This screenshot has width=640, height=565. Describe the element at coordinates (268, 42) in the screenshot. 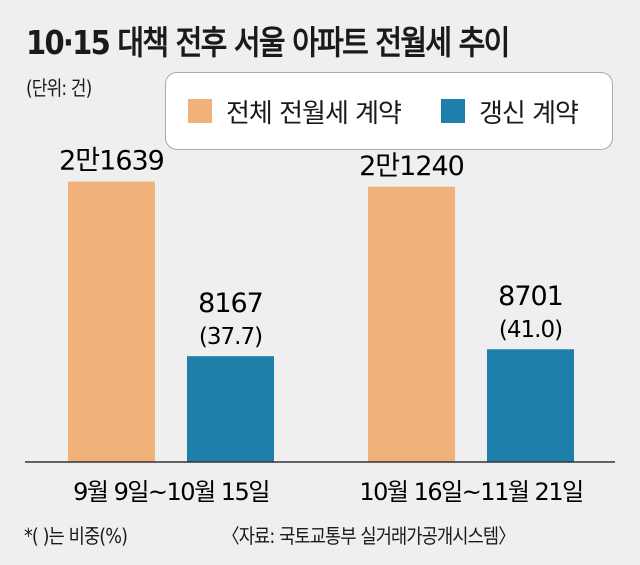

I see `chart-title: 10·15 대책 전후 서울 아파트 전월세 추이` at that location.